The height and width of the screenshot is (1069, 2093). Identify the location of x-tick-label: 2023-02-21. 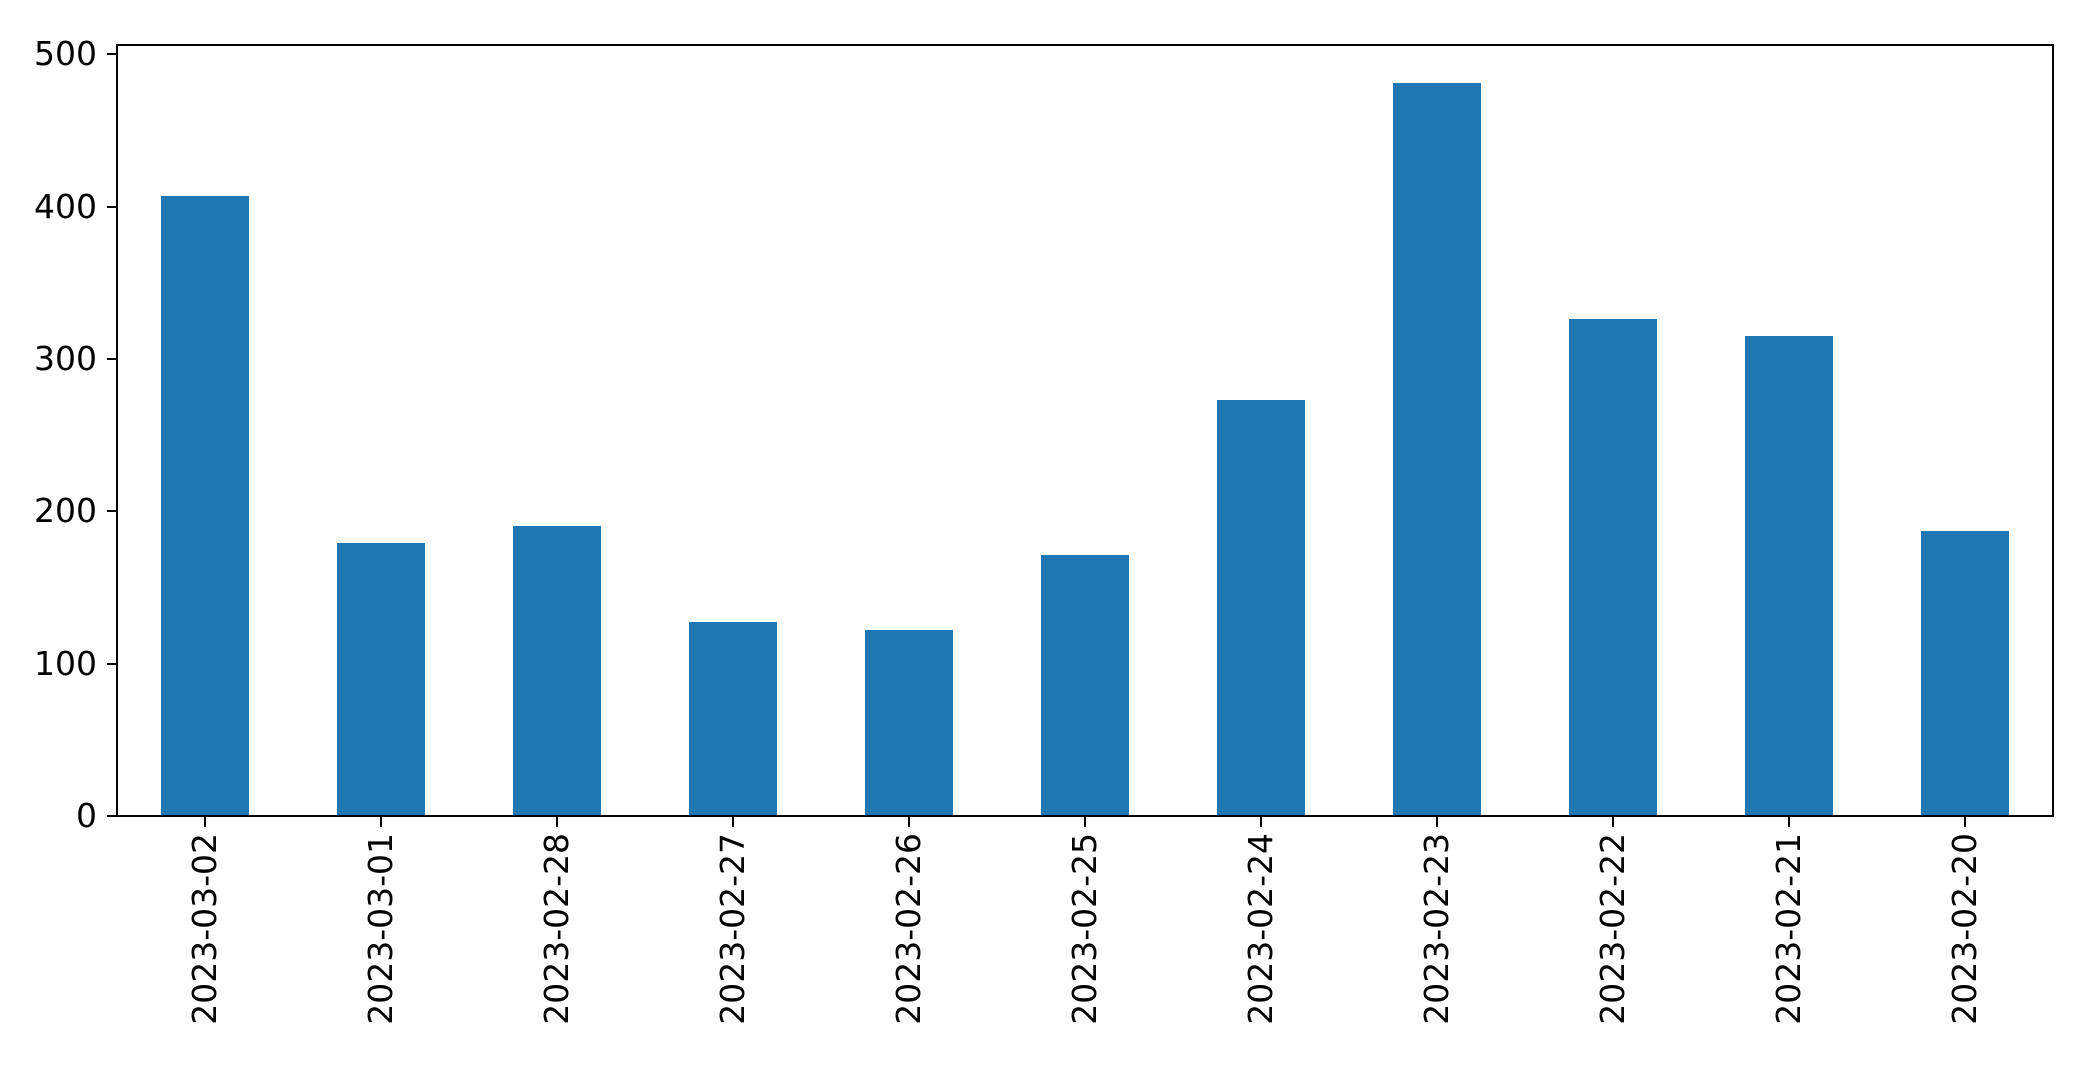
(1788, 929).